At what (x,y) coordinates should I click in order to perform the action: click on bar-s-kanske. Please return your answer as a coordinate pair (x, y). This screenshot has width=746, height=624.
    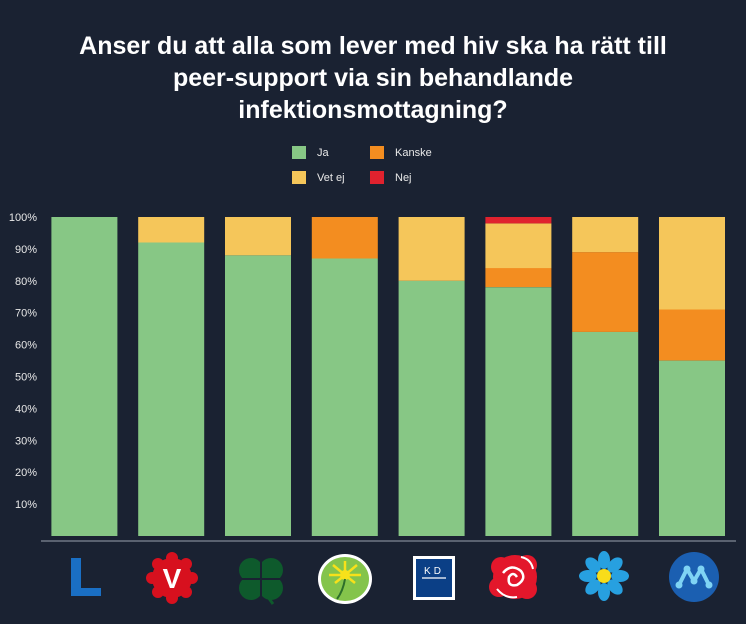
    Looking at the image, I should click on (518, 278).